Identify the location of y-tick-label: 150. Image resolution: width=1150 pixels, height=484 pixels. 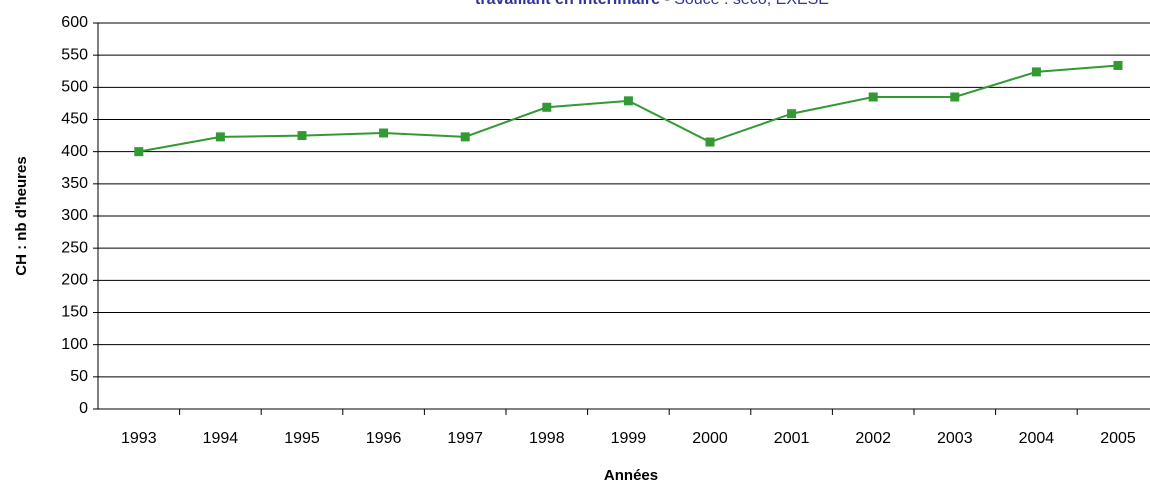
(74, 312).